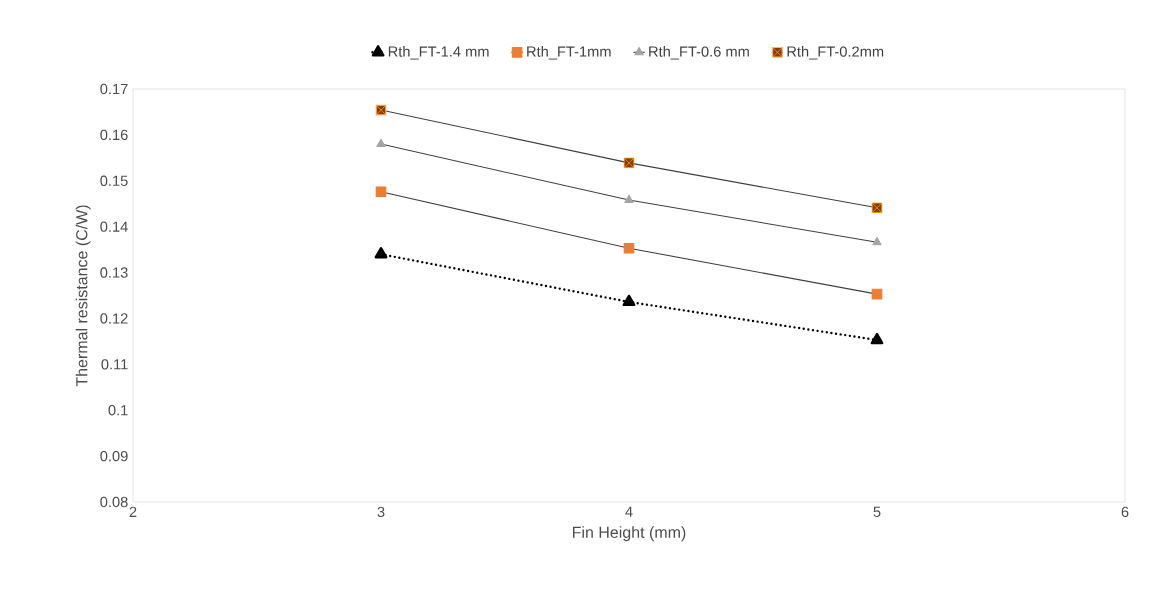 This screenshot has width=1152, height=605. What do you see at coordinates (835, 52) in the screenshot?
I see `legend-label: Rth_FT-0.2mm` at bounding box center [835, 52].